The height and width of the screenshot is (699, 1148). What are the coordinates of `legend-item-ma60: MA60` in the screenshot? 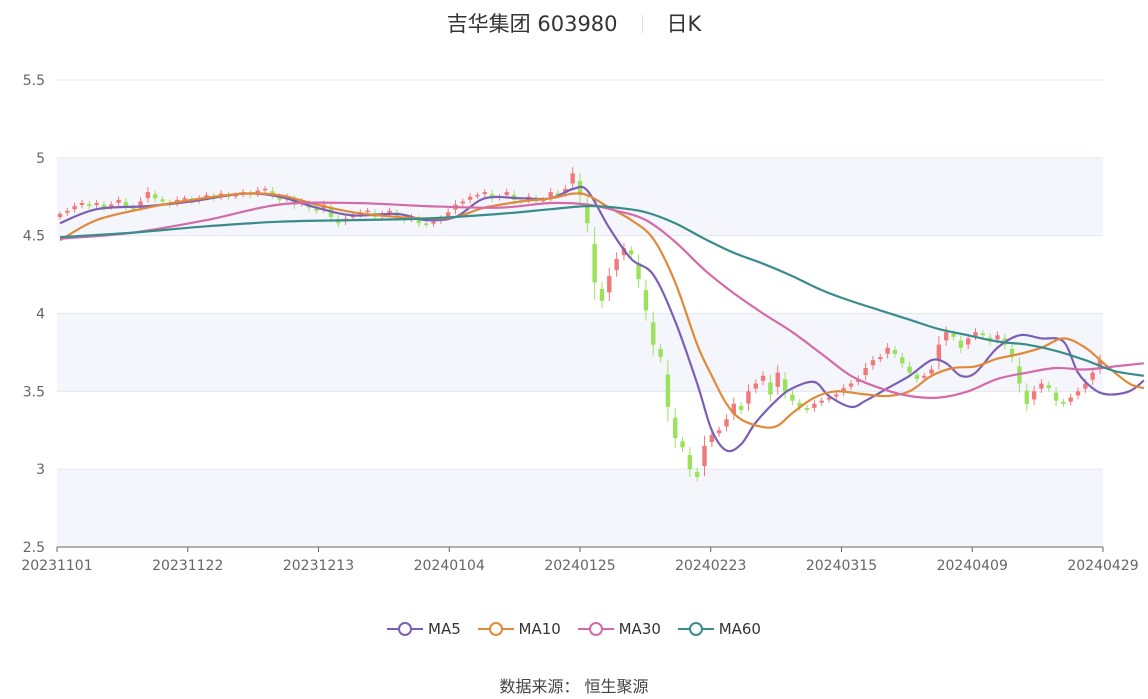 It's located at (719, 629).